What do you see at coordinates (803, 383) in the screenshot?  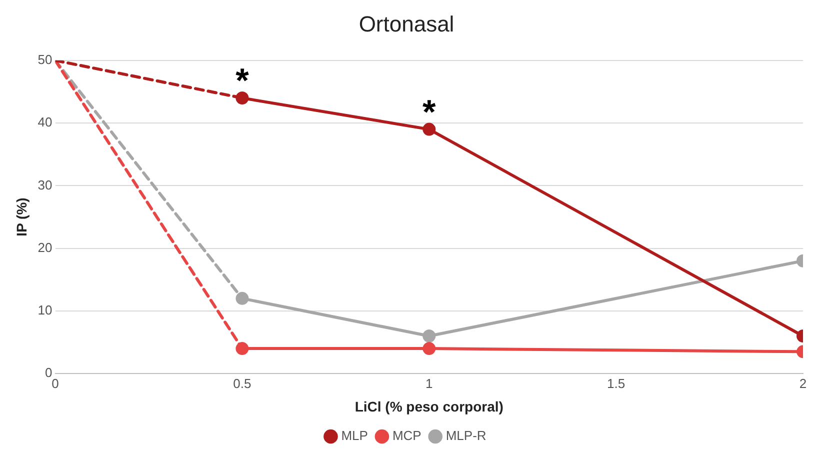 I see `x-tick-label: 2` at bounding box center [803, 383].